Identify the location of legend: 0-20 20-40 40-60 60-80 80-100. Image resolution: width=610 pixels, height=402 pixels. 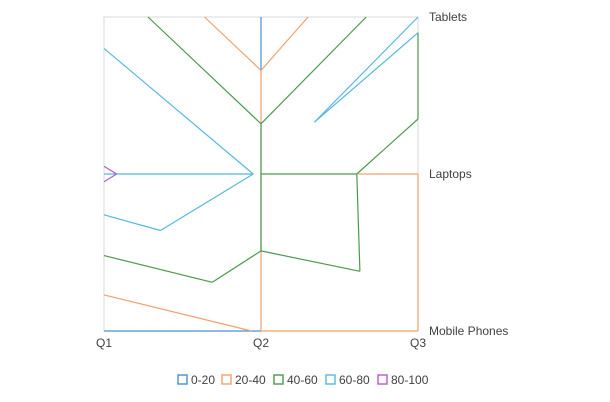
(303, 380).